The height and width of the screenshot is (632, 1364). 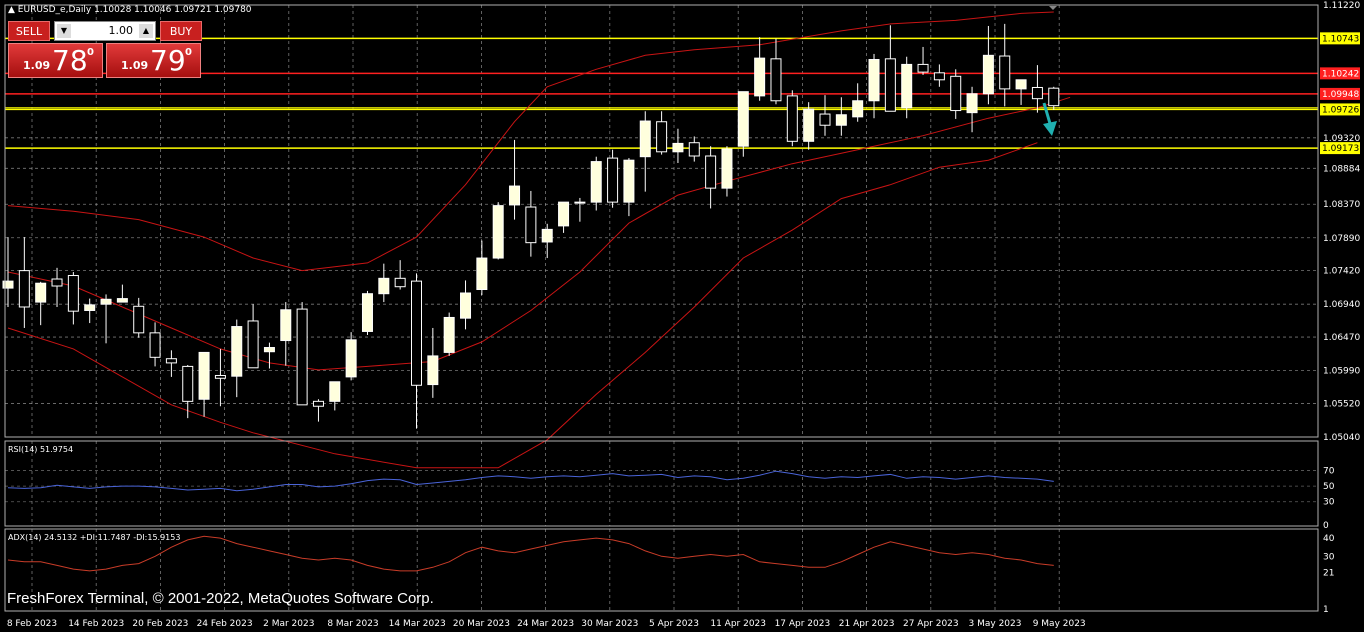 What do you see at coordinates (1341, 372) in the screenshot?
I see `y-tick-label: 1.05990` at bounding box center [1341, 372].